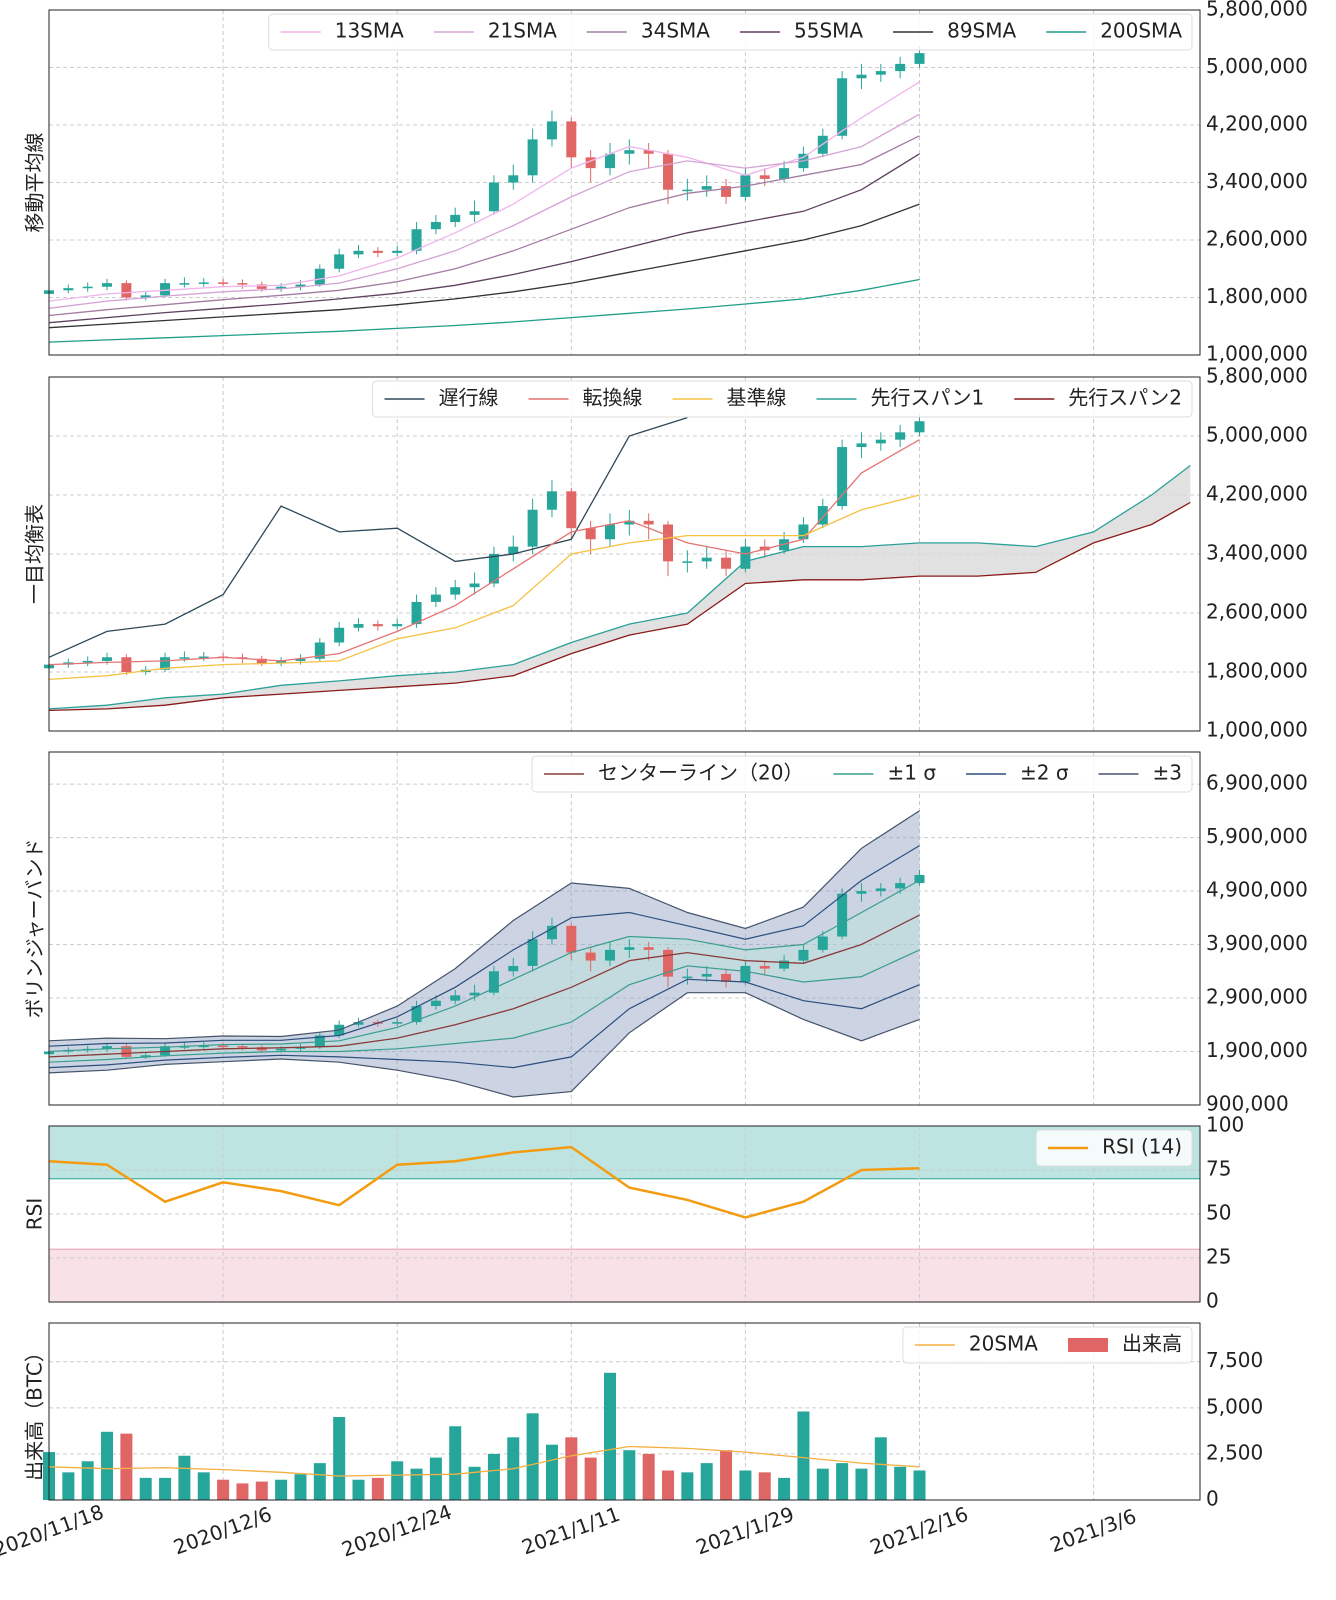 Image resolution: width=1336 pixels, height=1600 pixels. What do you see at coordinates (1257, 494) in the screenshot?
I see `y-tick-label: 4,200,000` at bounding box center [1257, 494].